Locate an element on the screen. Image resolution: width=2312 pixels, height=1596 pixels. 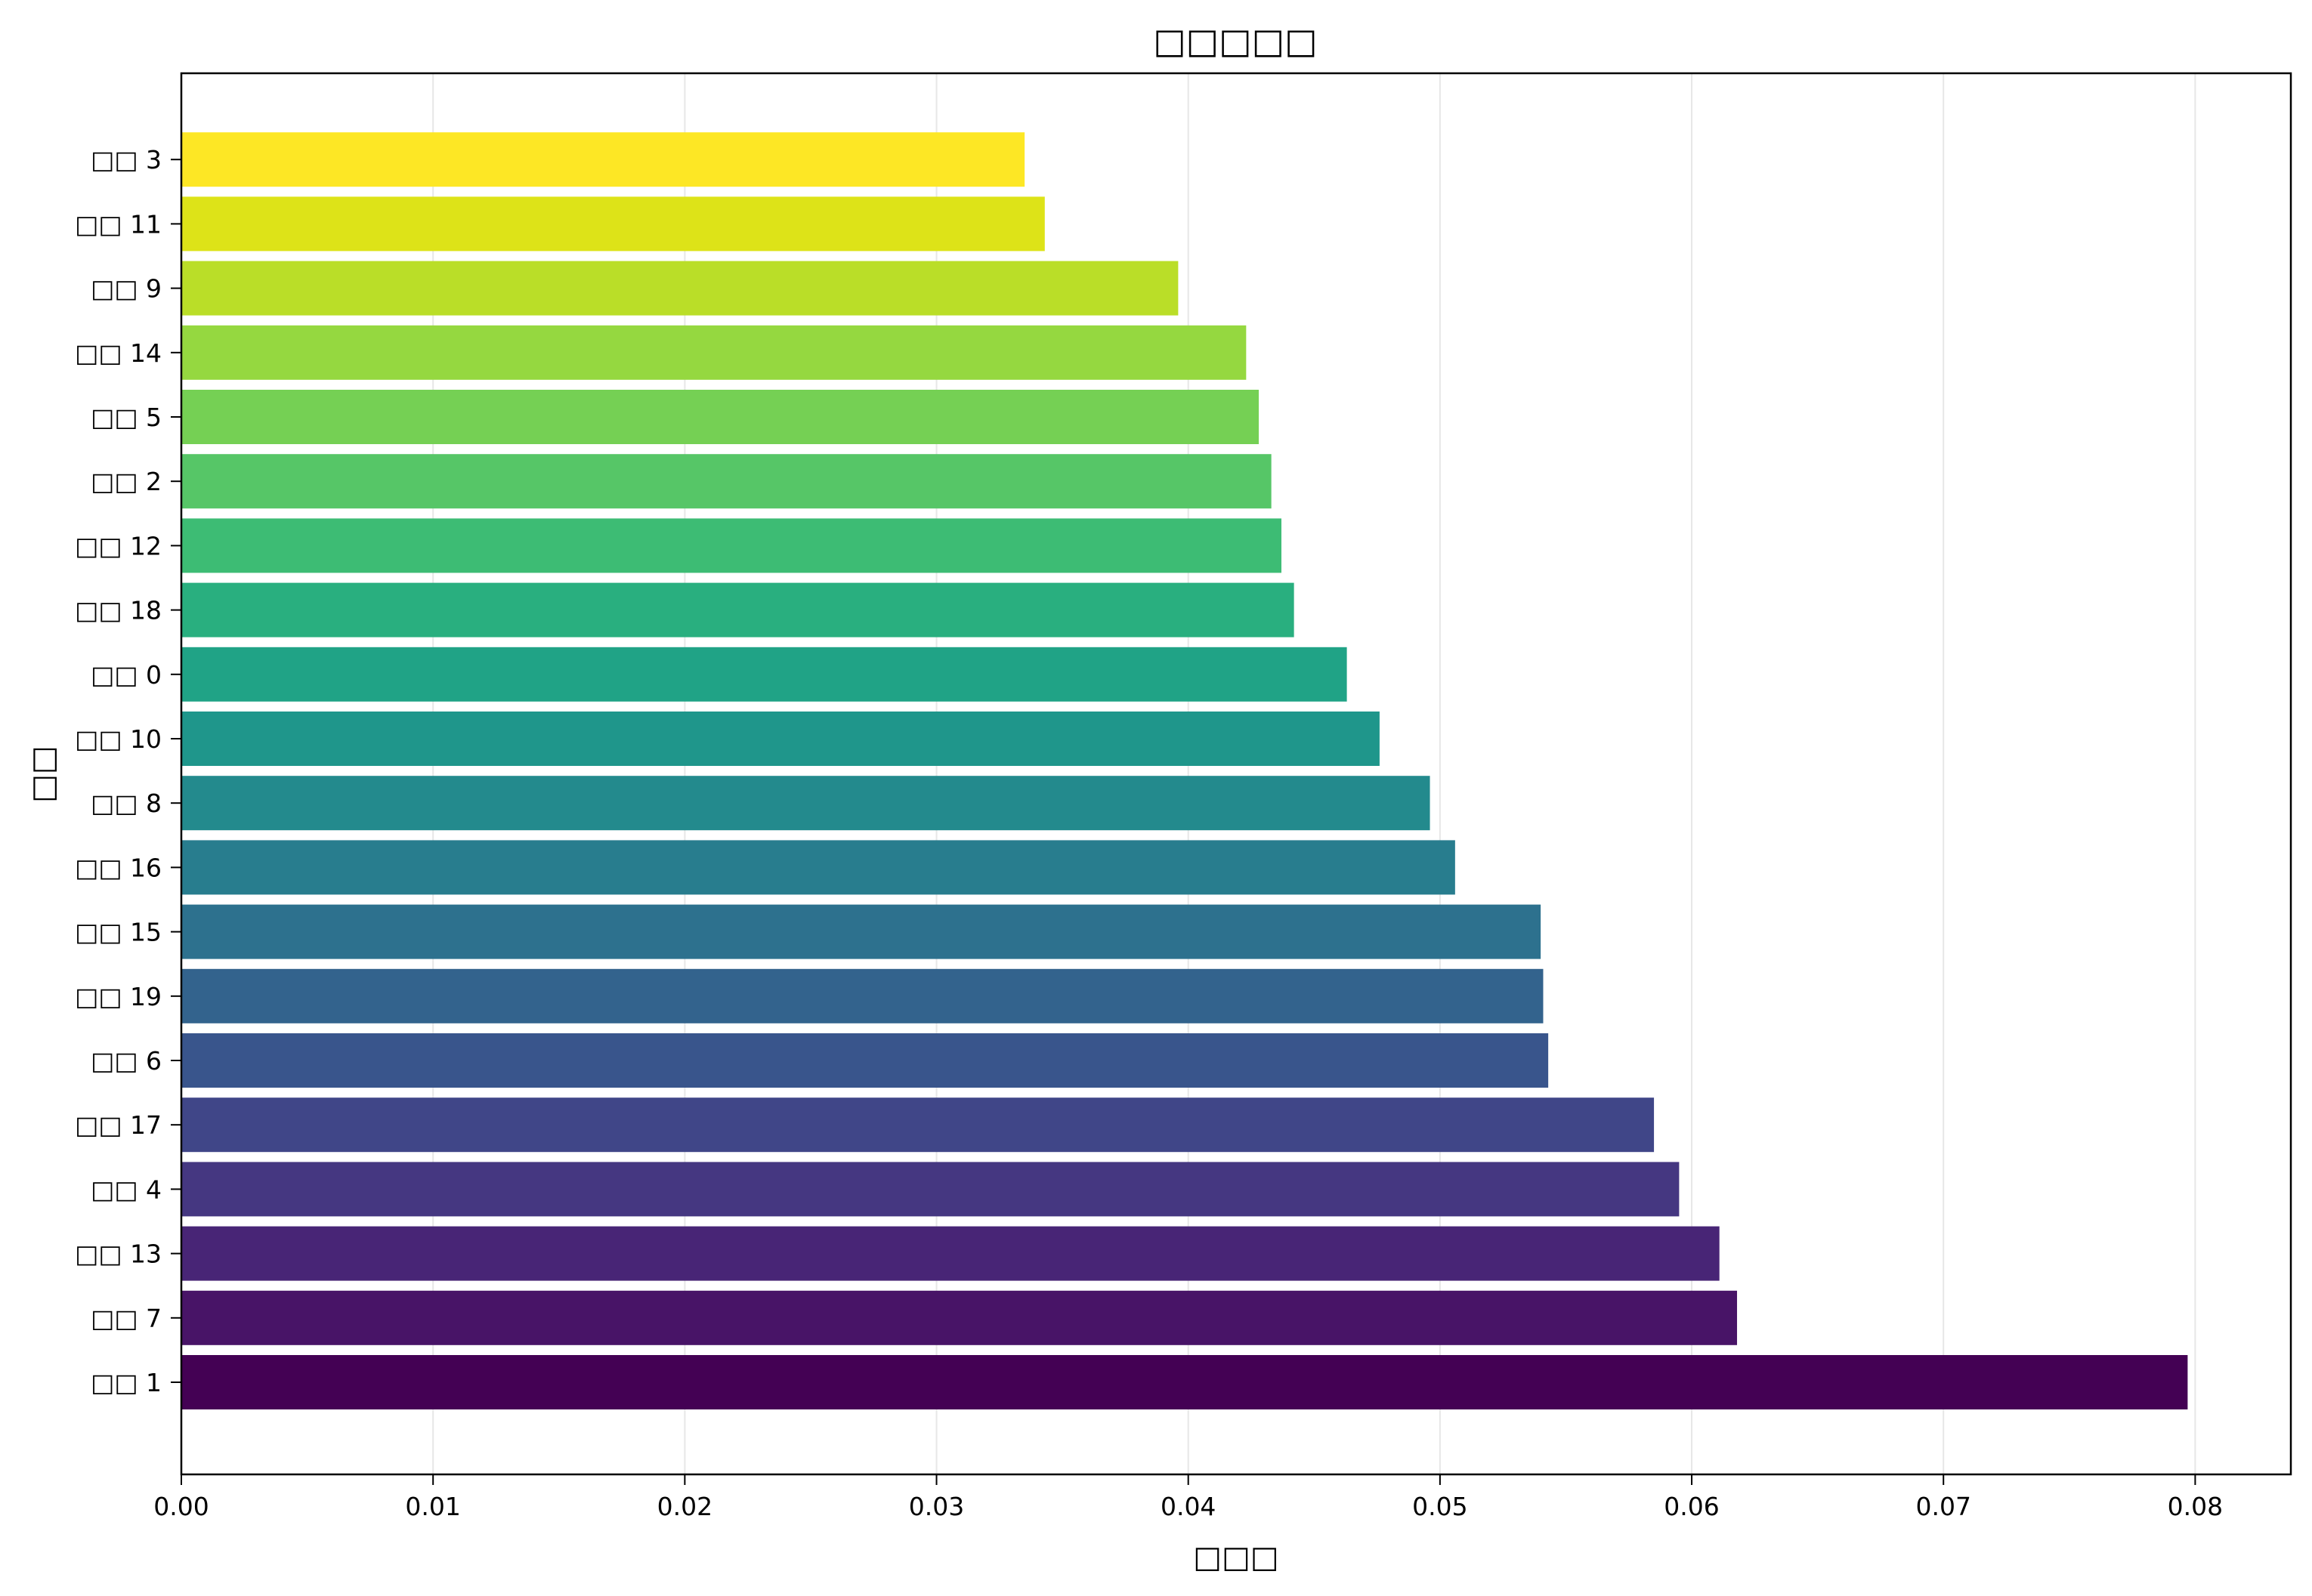
x-tick-label: 0.01 is located at coordinates (432, 1506).